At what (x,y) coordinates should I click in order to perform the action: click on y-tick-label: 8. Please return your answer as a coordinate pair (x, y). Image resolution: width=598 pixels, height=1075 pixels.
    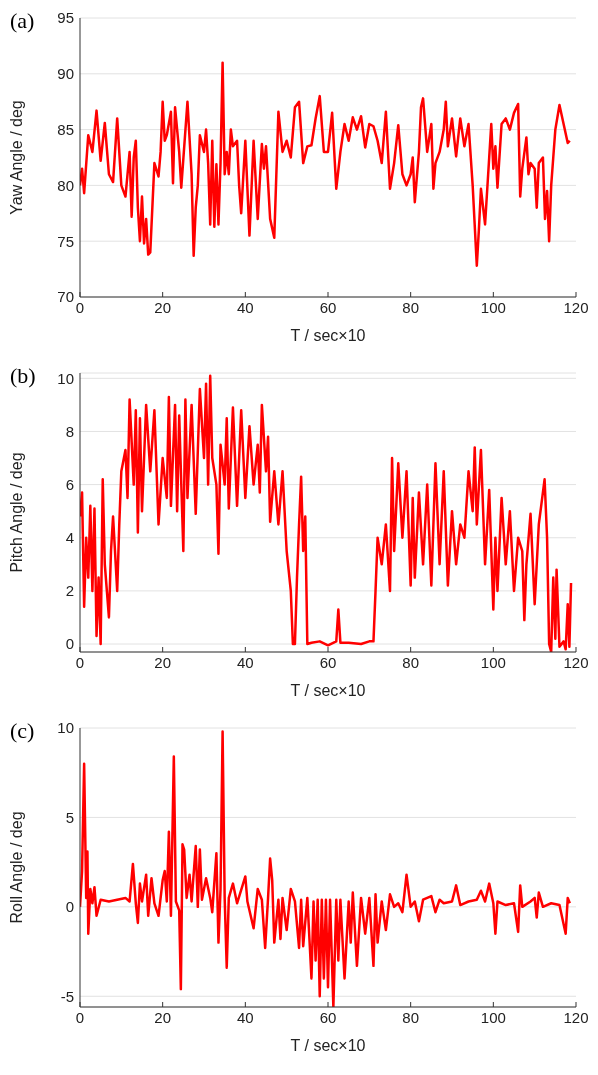
    Looking at the image, I should click on (69, 431).